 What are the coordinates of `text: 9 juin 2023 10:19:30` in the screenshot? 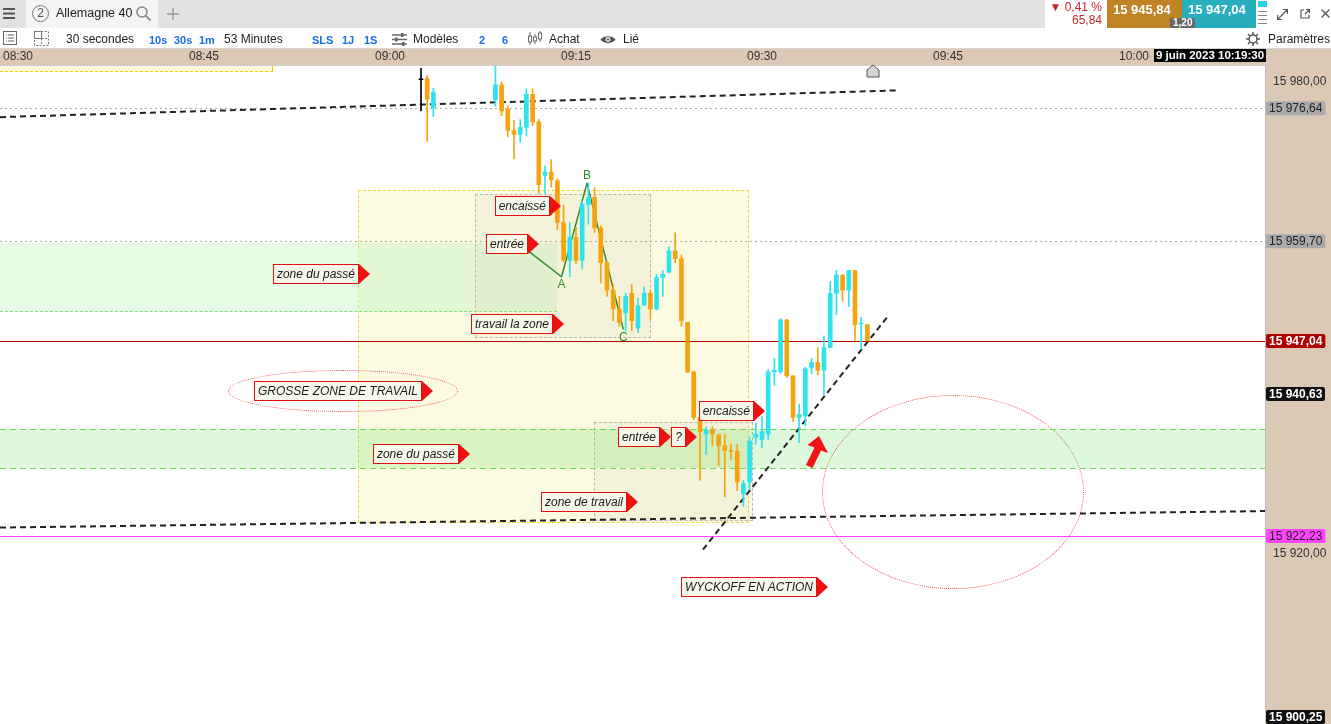 It's located at (1210, 55).